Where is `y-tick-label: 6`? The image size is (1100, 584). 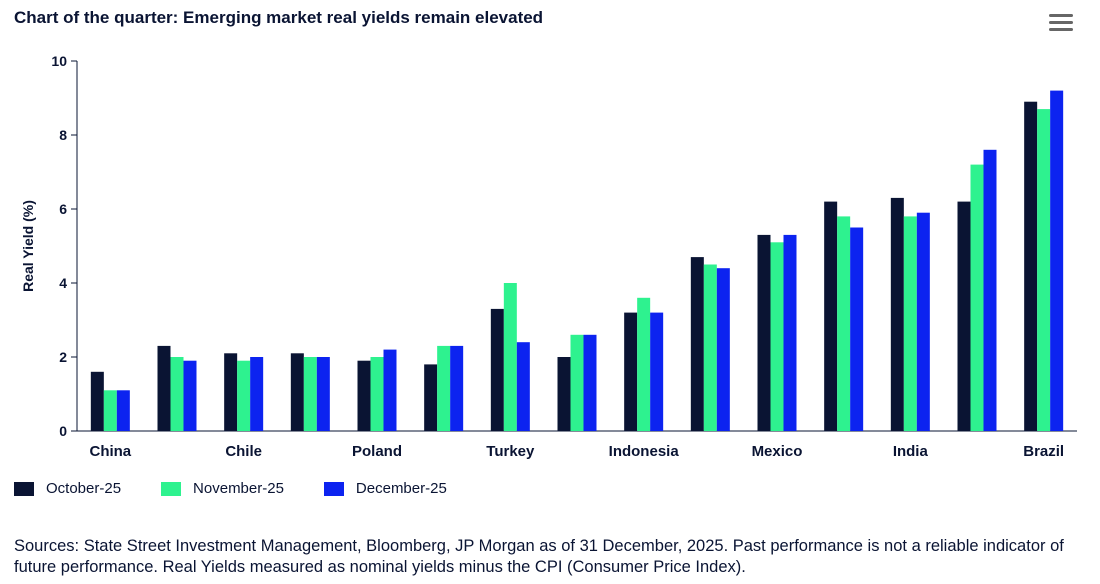 y-tick-label: 6 is located at coordinates (63, 209).